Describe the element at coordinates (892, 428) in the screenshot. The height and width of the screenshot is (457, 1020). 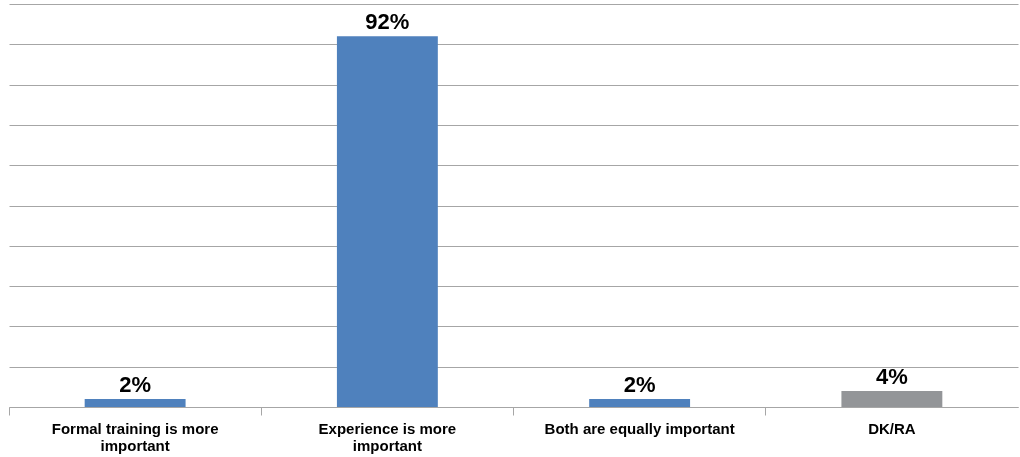
I see `x-tick-label: DK/RA` at that location.